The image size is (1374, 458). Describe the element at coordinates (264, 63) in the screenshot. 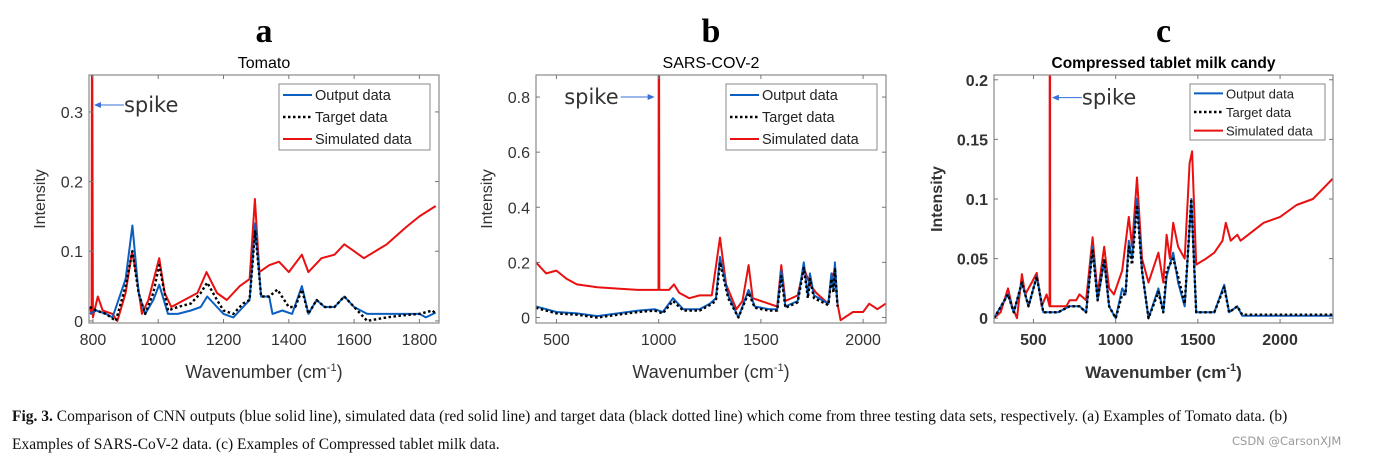

I see `chart-title: Tomato` at that location.